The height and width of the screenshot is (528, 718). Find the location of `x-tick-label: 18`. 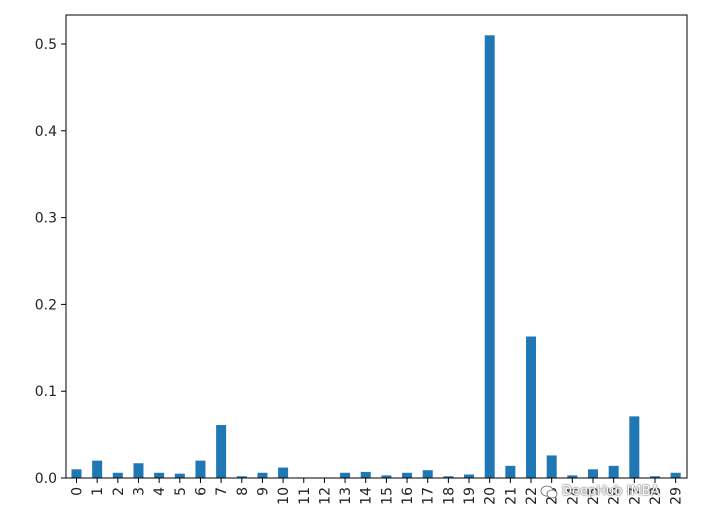

x-tick-label: 18 is located at coordinates (449, 496).